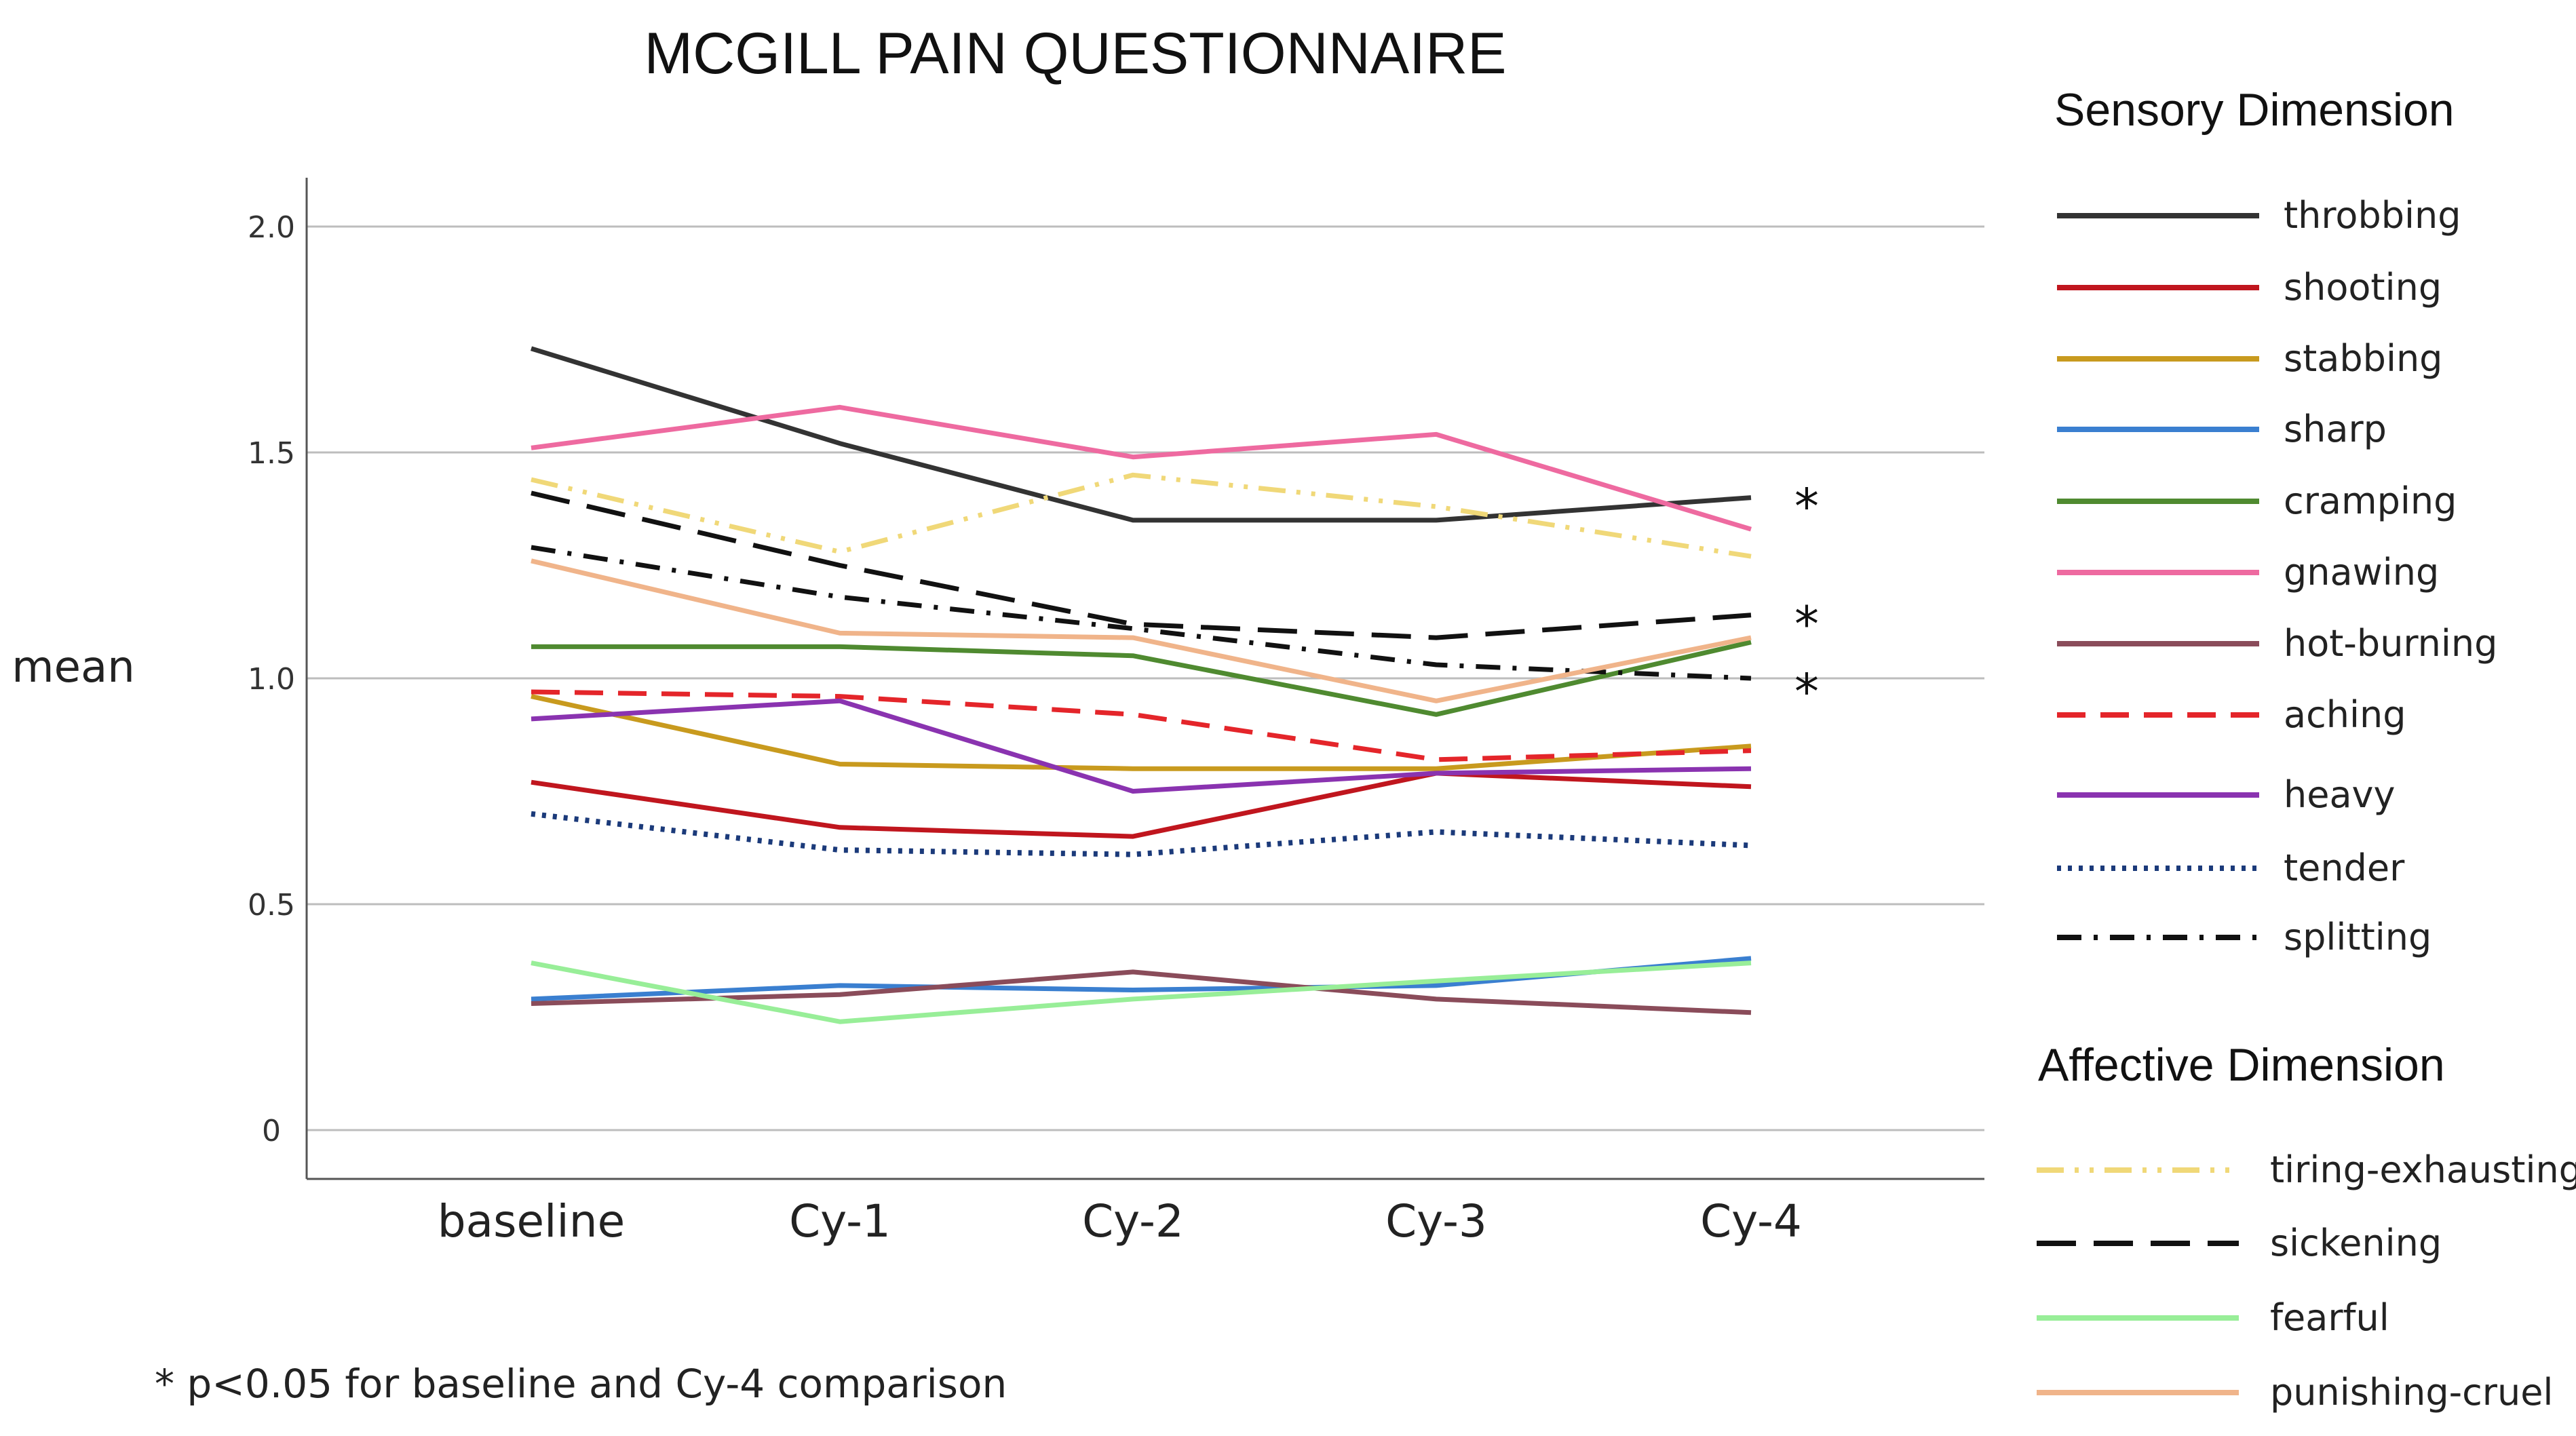  I want to click on legend-label-sharp: sharp, so click(2335, 429).